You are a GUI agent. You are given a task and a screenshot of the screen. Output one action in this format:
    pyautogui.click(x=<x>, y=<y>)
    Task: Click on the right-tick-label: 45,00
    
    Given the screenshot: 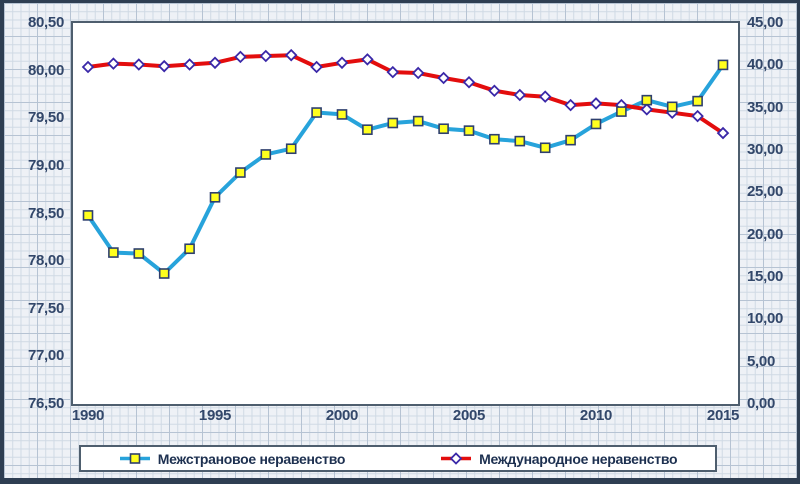 What is the action you would take?
    pyautogui.click(x=765, y=22)
    